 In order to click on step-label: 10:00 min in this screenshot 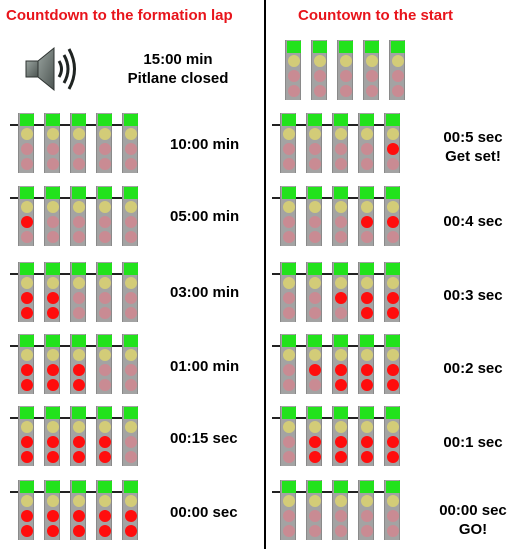, I will do `click(205, 144)`.